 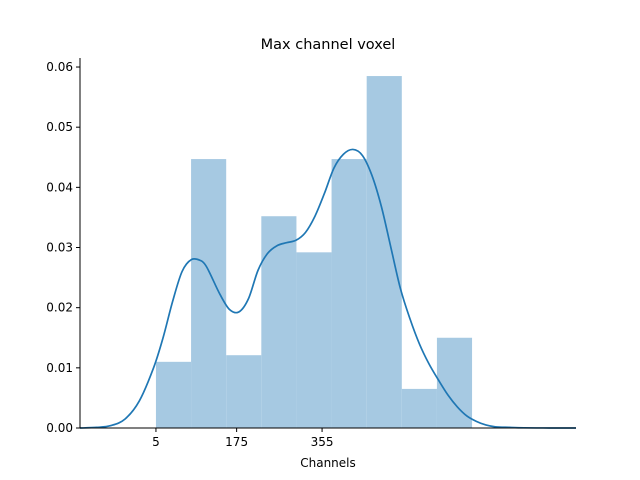 What do you see at coordinates (236, 442) in the screenshot?
I see `x-tick-label: 175` at bounding box center [236, 442].